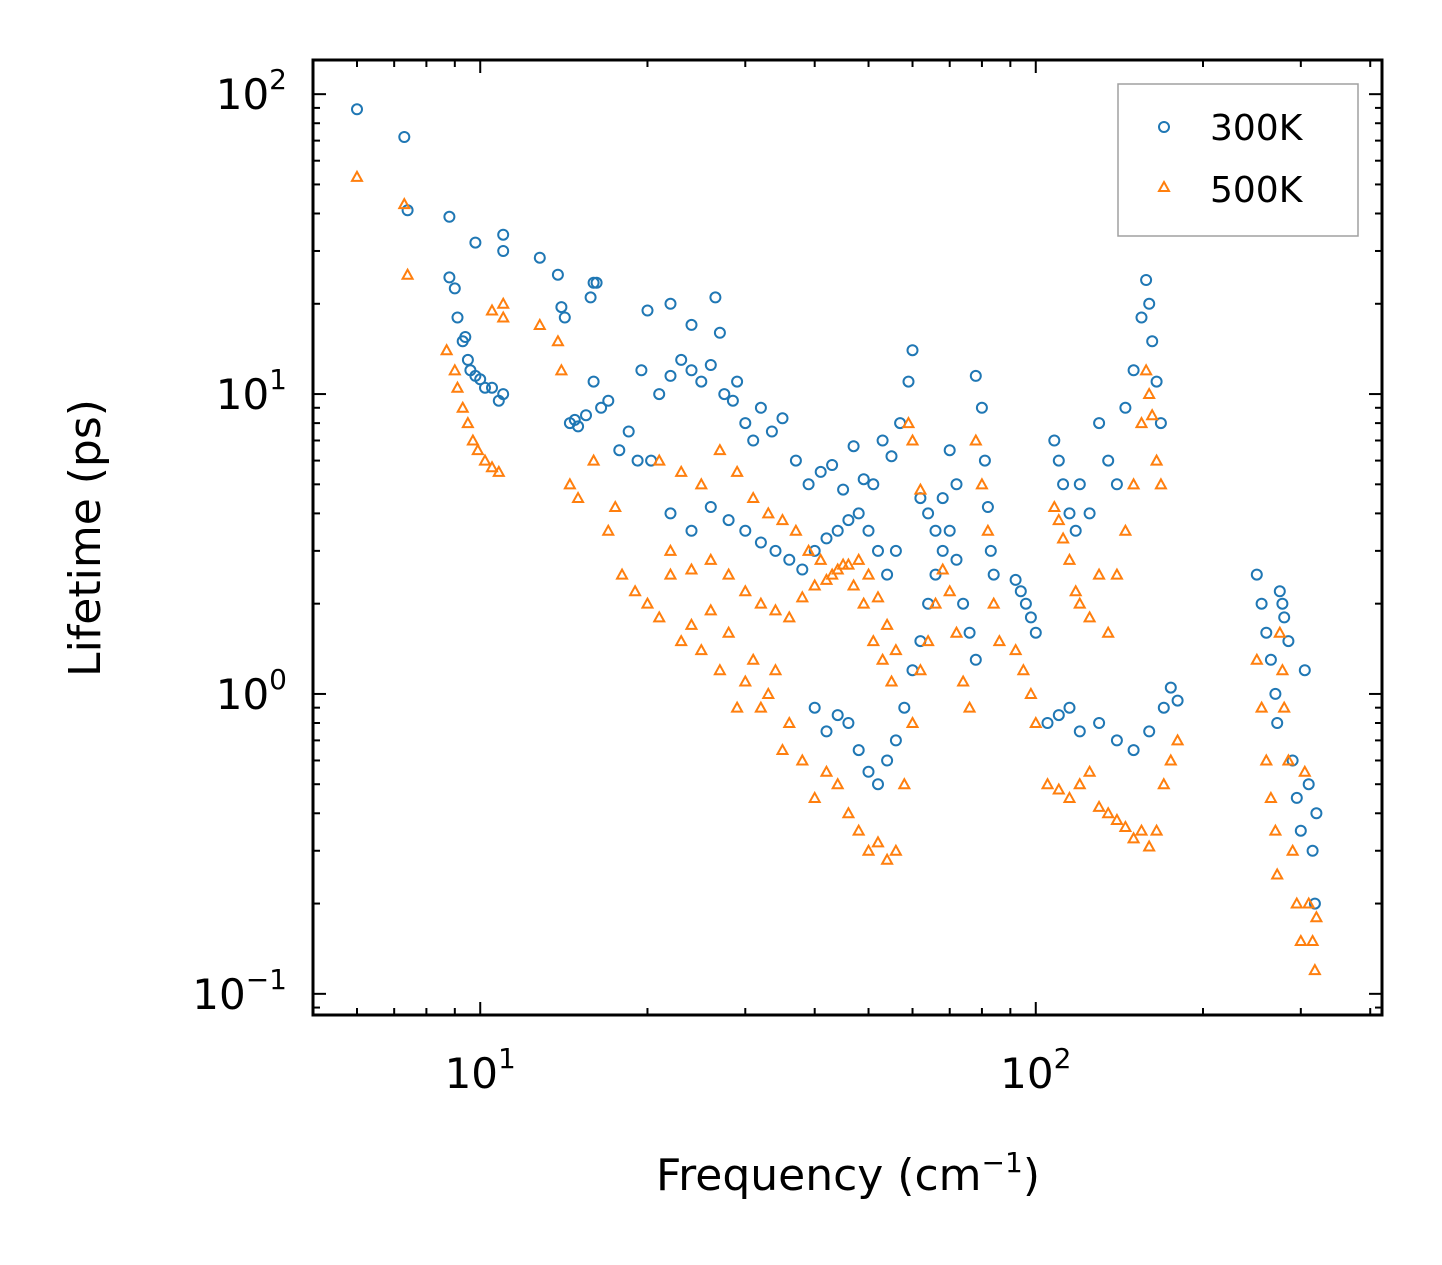 The image size is (1442, 1265). I want to click on x-axis-label-text: Frequency (cm, so click(819, 1175).